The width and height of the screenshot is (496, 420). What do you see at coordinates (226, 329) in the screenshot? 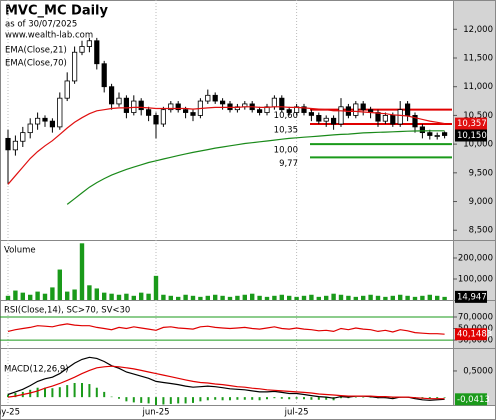
I see `rsi-line` at bounding box center [226, 329].